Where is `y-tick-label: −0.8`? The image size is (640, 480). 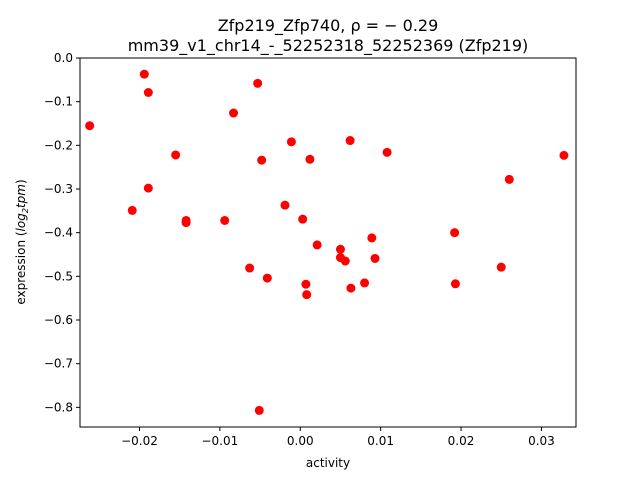
y-tick-label: −0.8 is located at coordinates (58, 407).